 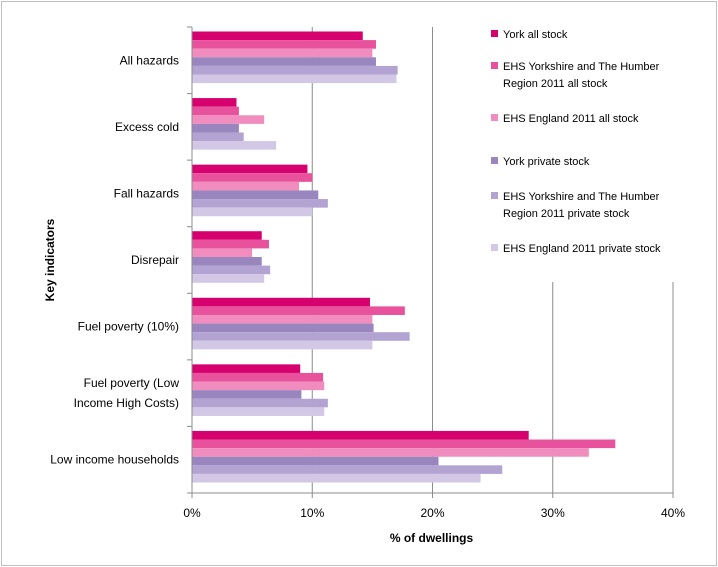 I want to click on category-label: All hazards, so click(x=149, y=60).